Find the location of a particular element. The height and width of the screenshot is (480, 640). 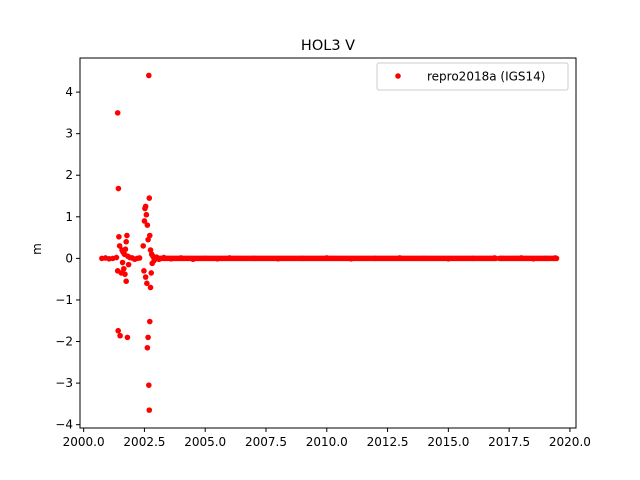

chart-title: HOL3 V is located at coordinates (328, 46).